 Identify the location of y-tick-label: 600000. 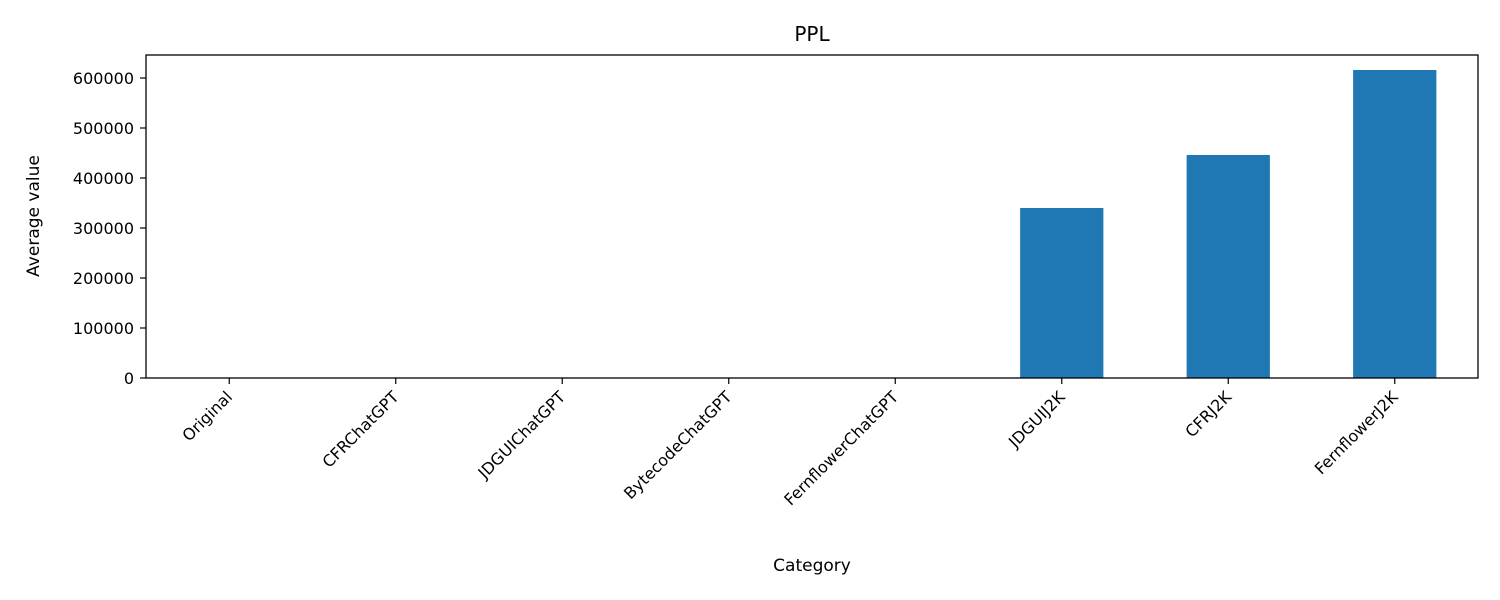
(103, 78).